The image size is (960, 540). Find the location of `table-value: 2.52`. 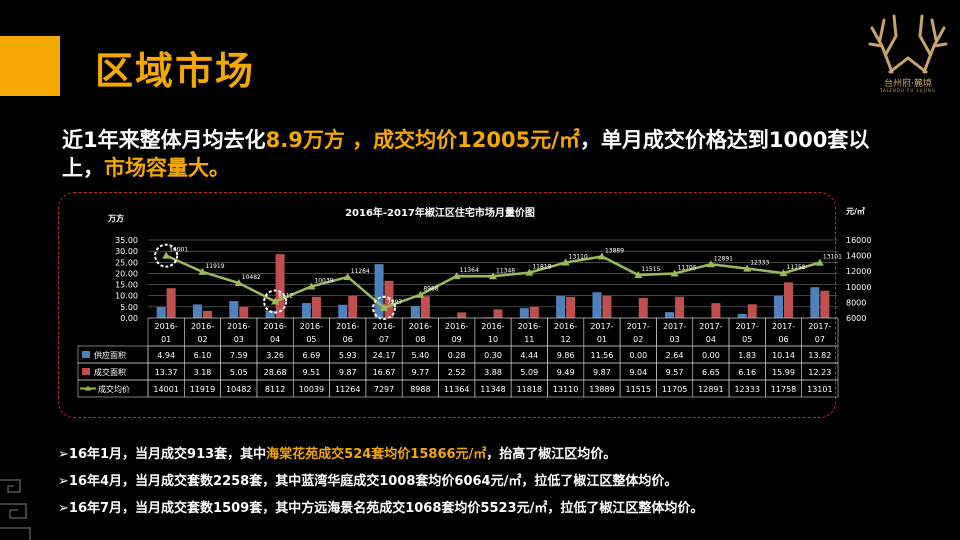

table-value: 2.52 is located at coordinates (457, 372).